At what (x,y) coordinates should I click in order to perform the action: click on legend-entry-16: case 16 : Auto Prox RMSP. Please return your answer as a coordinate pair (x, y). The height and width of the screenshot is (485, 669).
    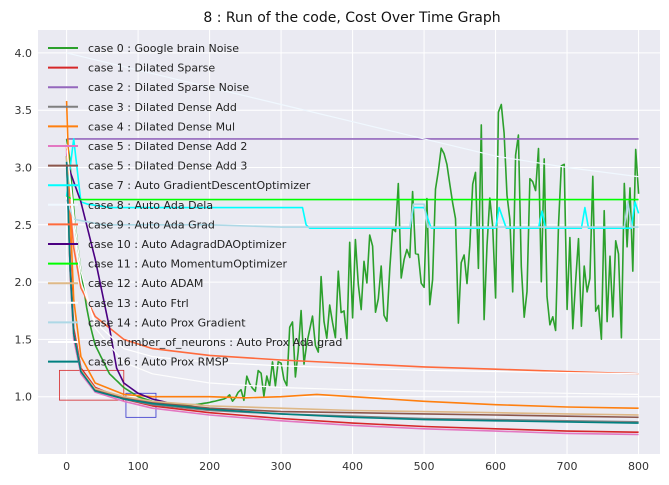
    Looking at the image, I should click on (158, 362).